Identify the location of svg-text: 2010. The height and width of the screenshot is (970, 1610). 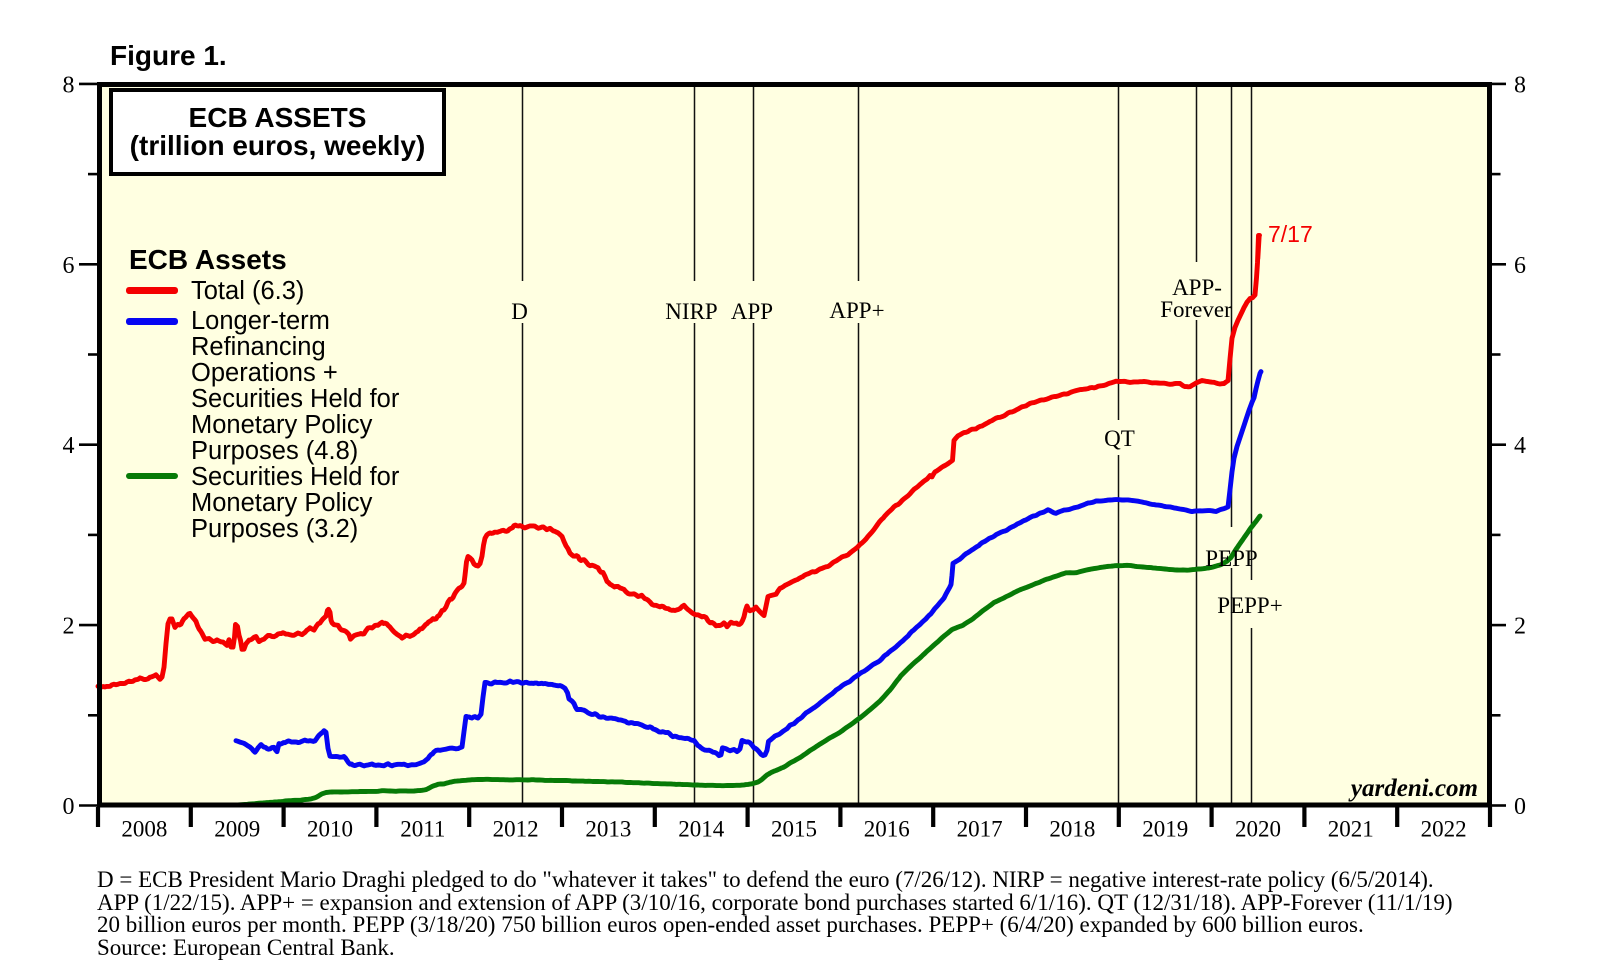
(330, 829).